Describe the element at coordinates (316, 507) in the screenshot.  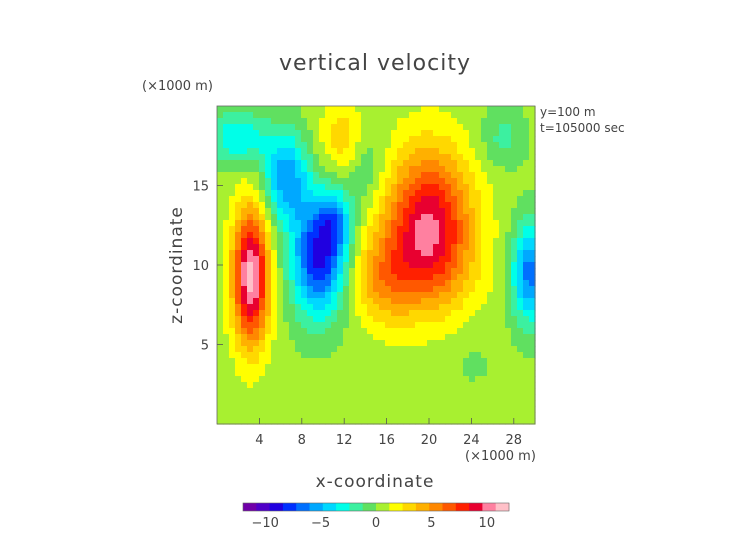
I see `colorbar-swatch` at that location.